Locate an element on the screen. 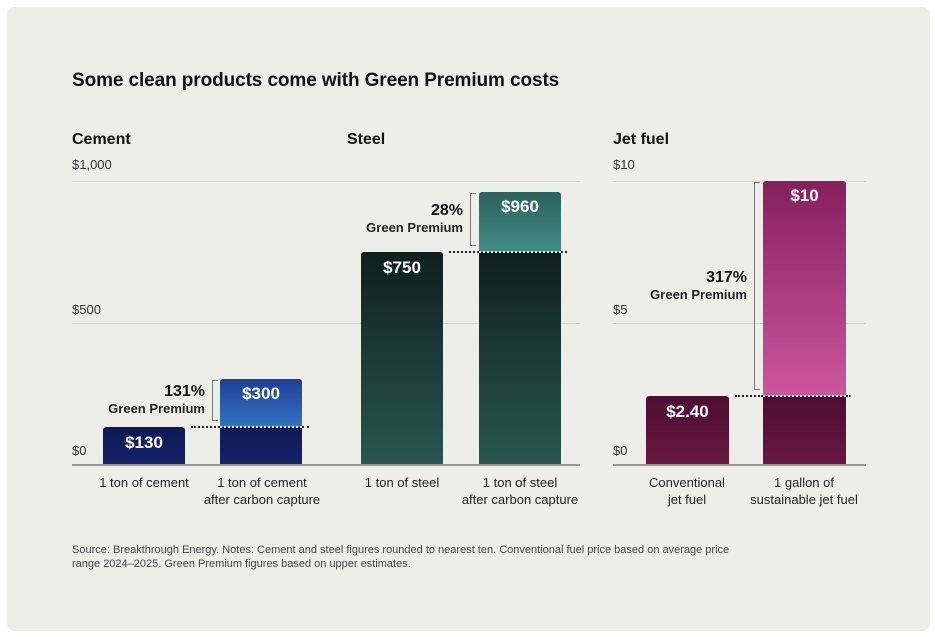  y-tick-label: $10 is located at coordinates (624, 164).